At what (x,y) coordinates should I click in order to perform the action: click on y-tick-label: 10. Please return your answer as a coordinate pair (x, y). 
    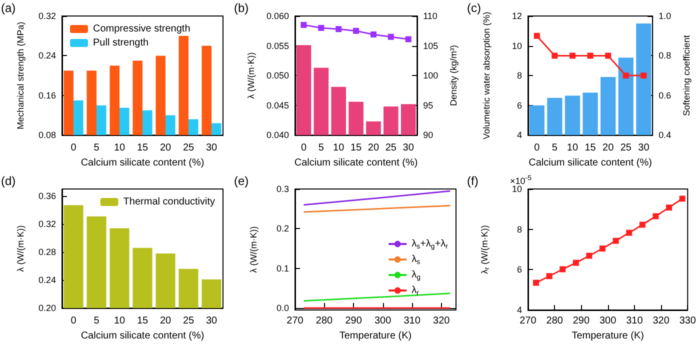
    Looking at the image, I should click on (517, 45).